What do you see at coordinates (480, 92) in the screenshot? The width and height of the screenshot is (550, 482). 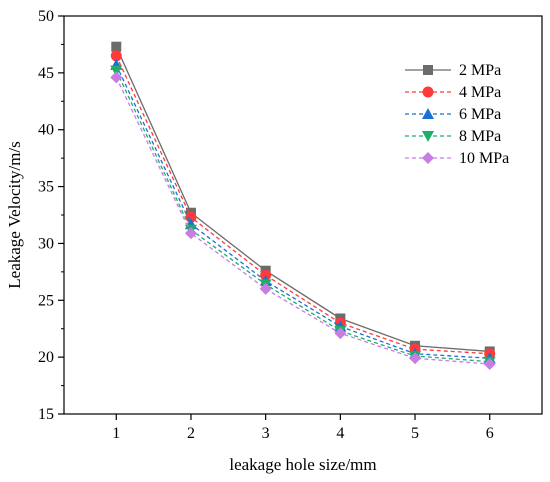 I see `legend-label: 4 MPa` at bounding box center [480, 92].